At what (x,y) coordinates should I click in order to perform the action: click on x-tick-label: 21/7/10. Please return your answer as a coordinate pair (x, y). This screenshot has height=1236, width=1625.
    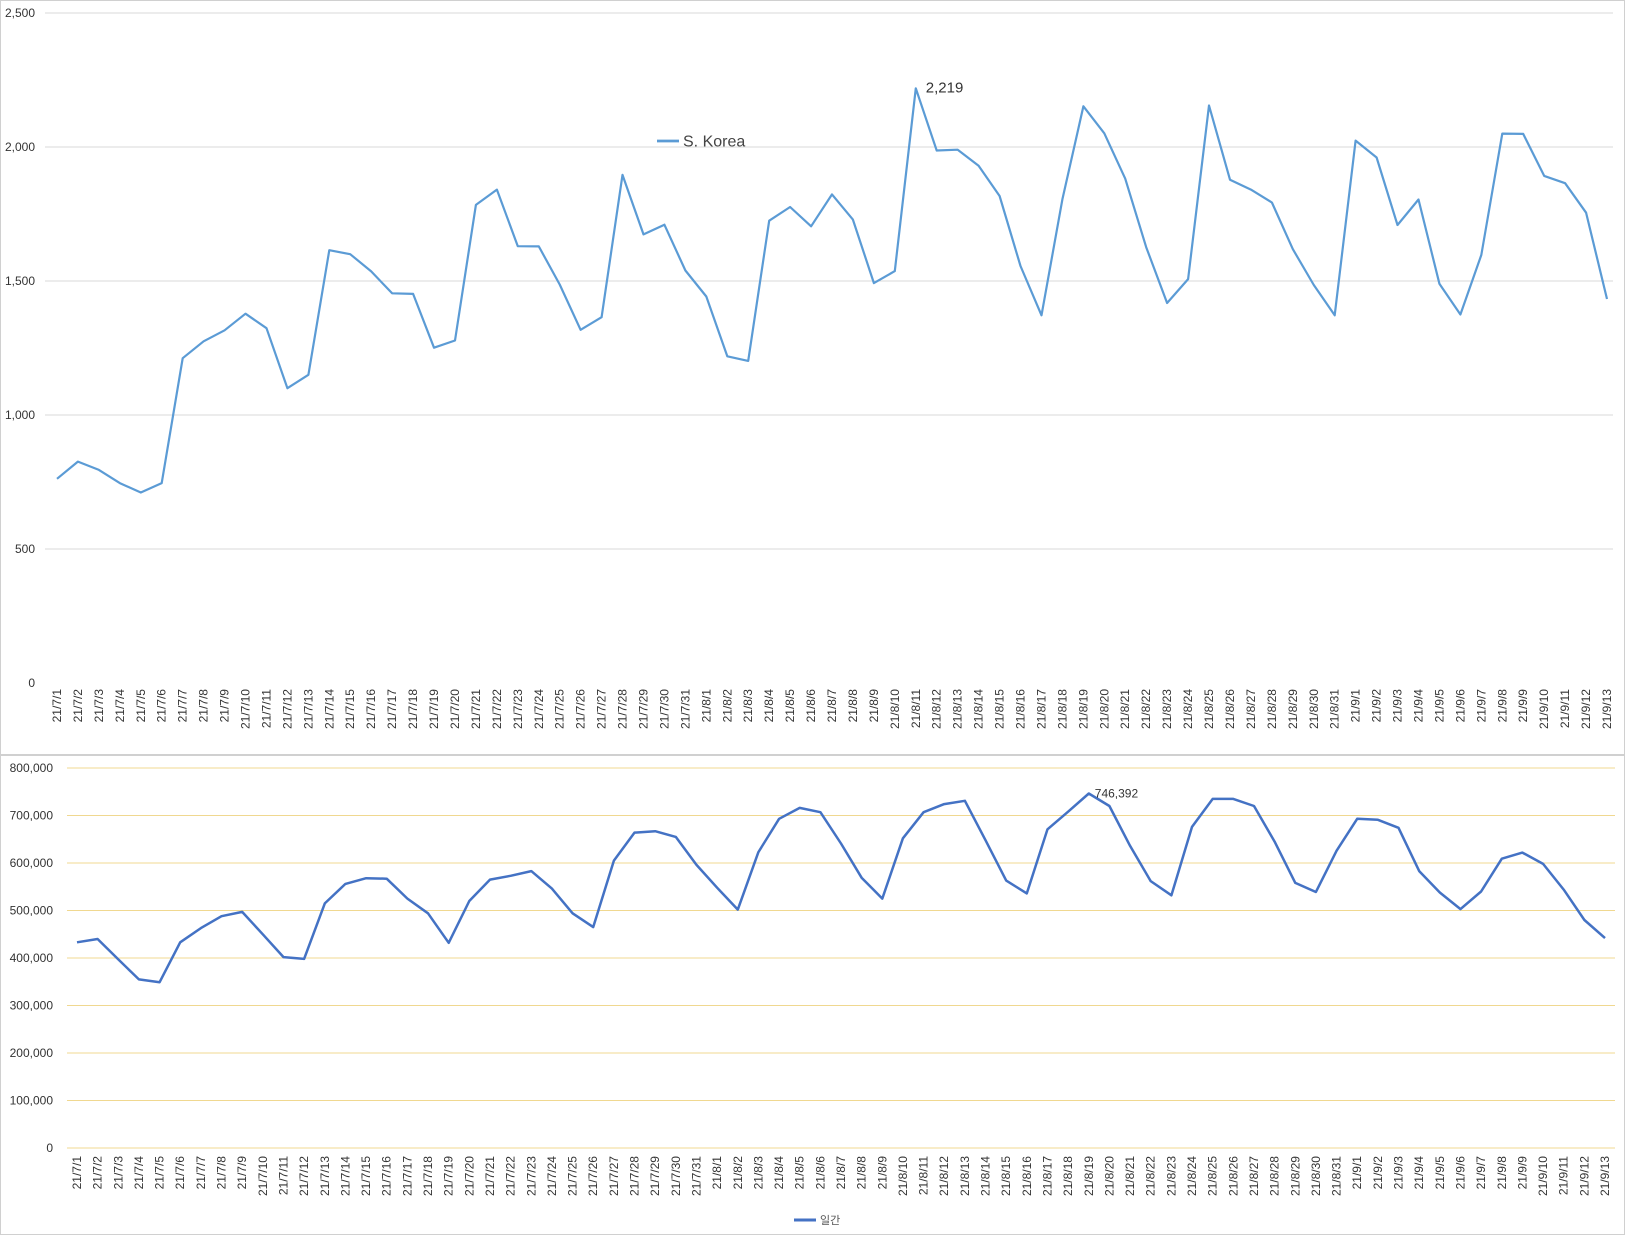
    Looking at the image, I should click on (263, 1176).